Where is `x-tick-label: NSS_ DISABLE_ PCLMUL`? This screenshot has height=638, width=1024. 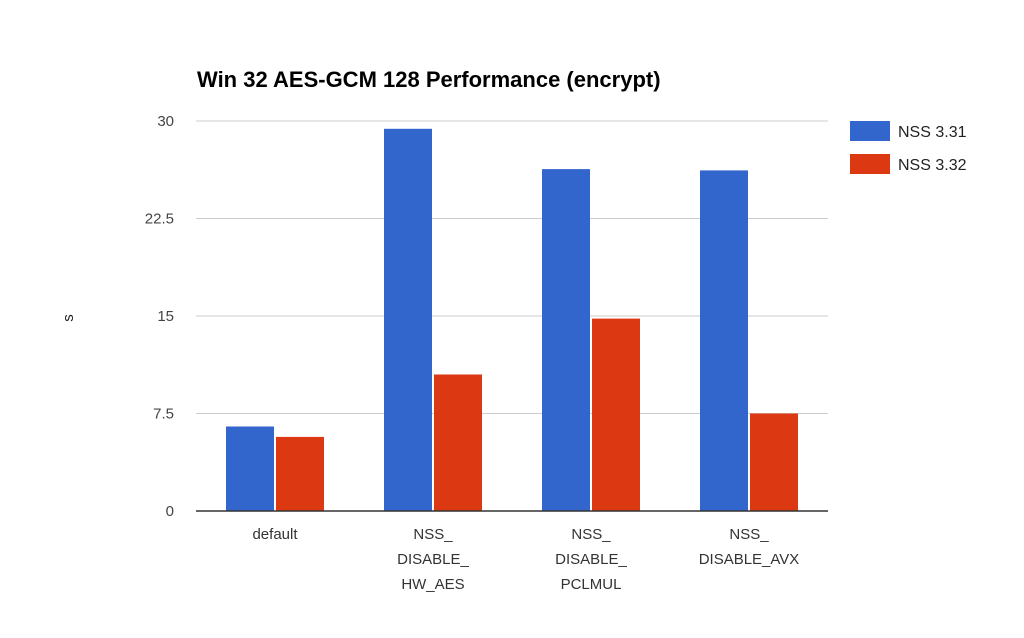 x-tick-label: NSS_ DISABLE_ PCLMUL is located at coordinates (591, 559).